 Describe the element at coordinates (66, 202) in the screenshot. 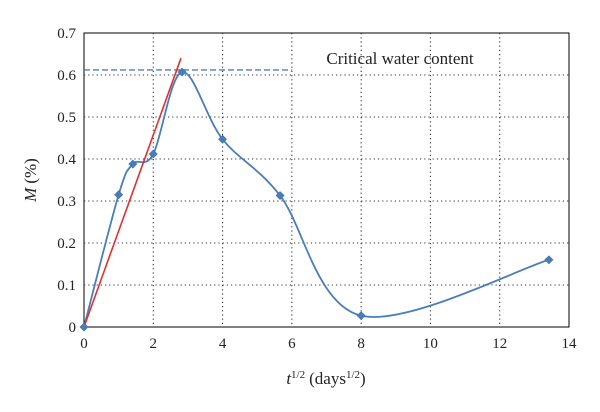

I see `y-tick-label-3: 0.3` at that location.